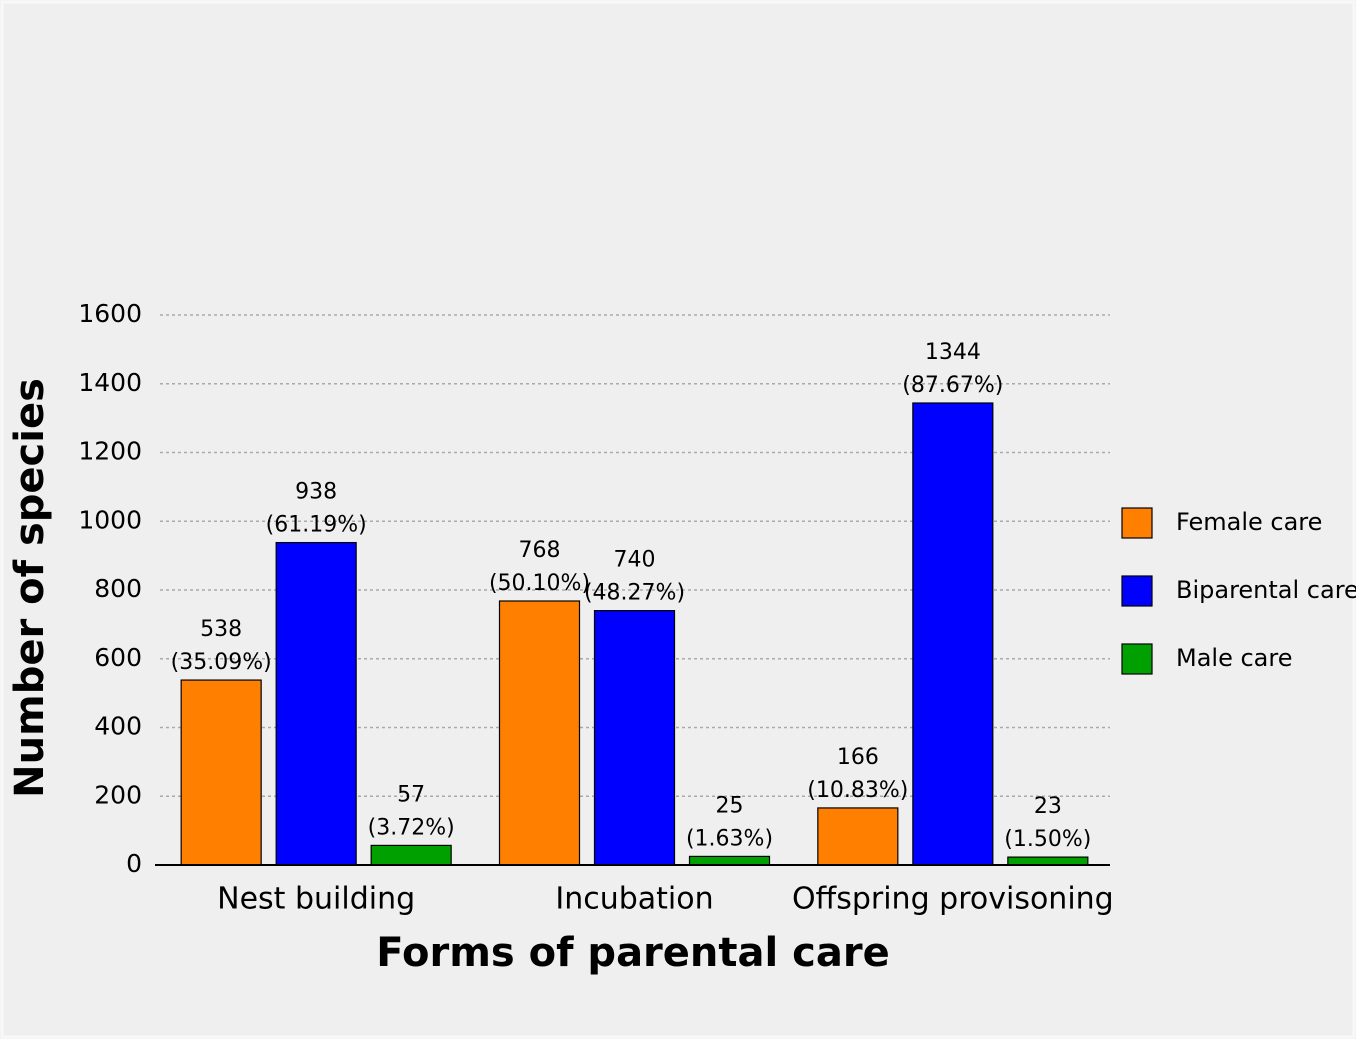  Describe the element at coordinates (110, 519) in the screenshot. I see `y-tick-label: 1000` at that location.